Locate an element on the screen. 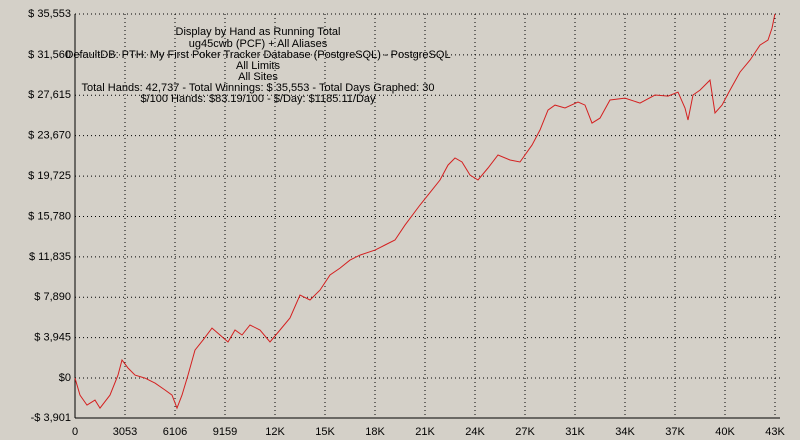 This screenshot has width=800, height=440. x-tick-label: 43K is located at coordinates (775, 432).